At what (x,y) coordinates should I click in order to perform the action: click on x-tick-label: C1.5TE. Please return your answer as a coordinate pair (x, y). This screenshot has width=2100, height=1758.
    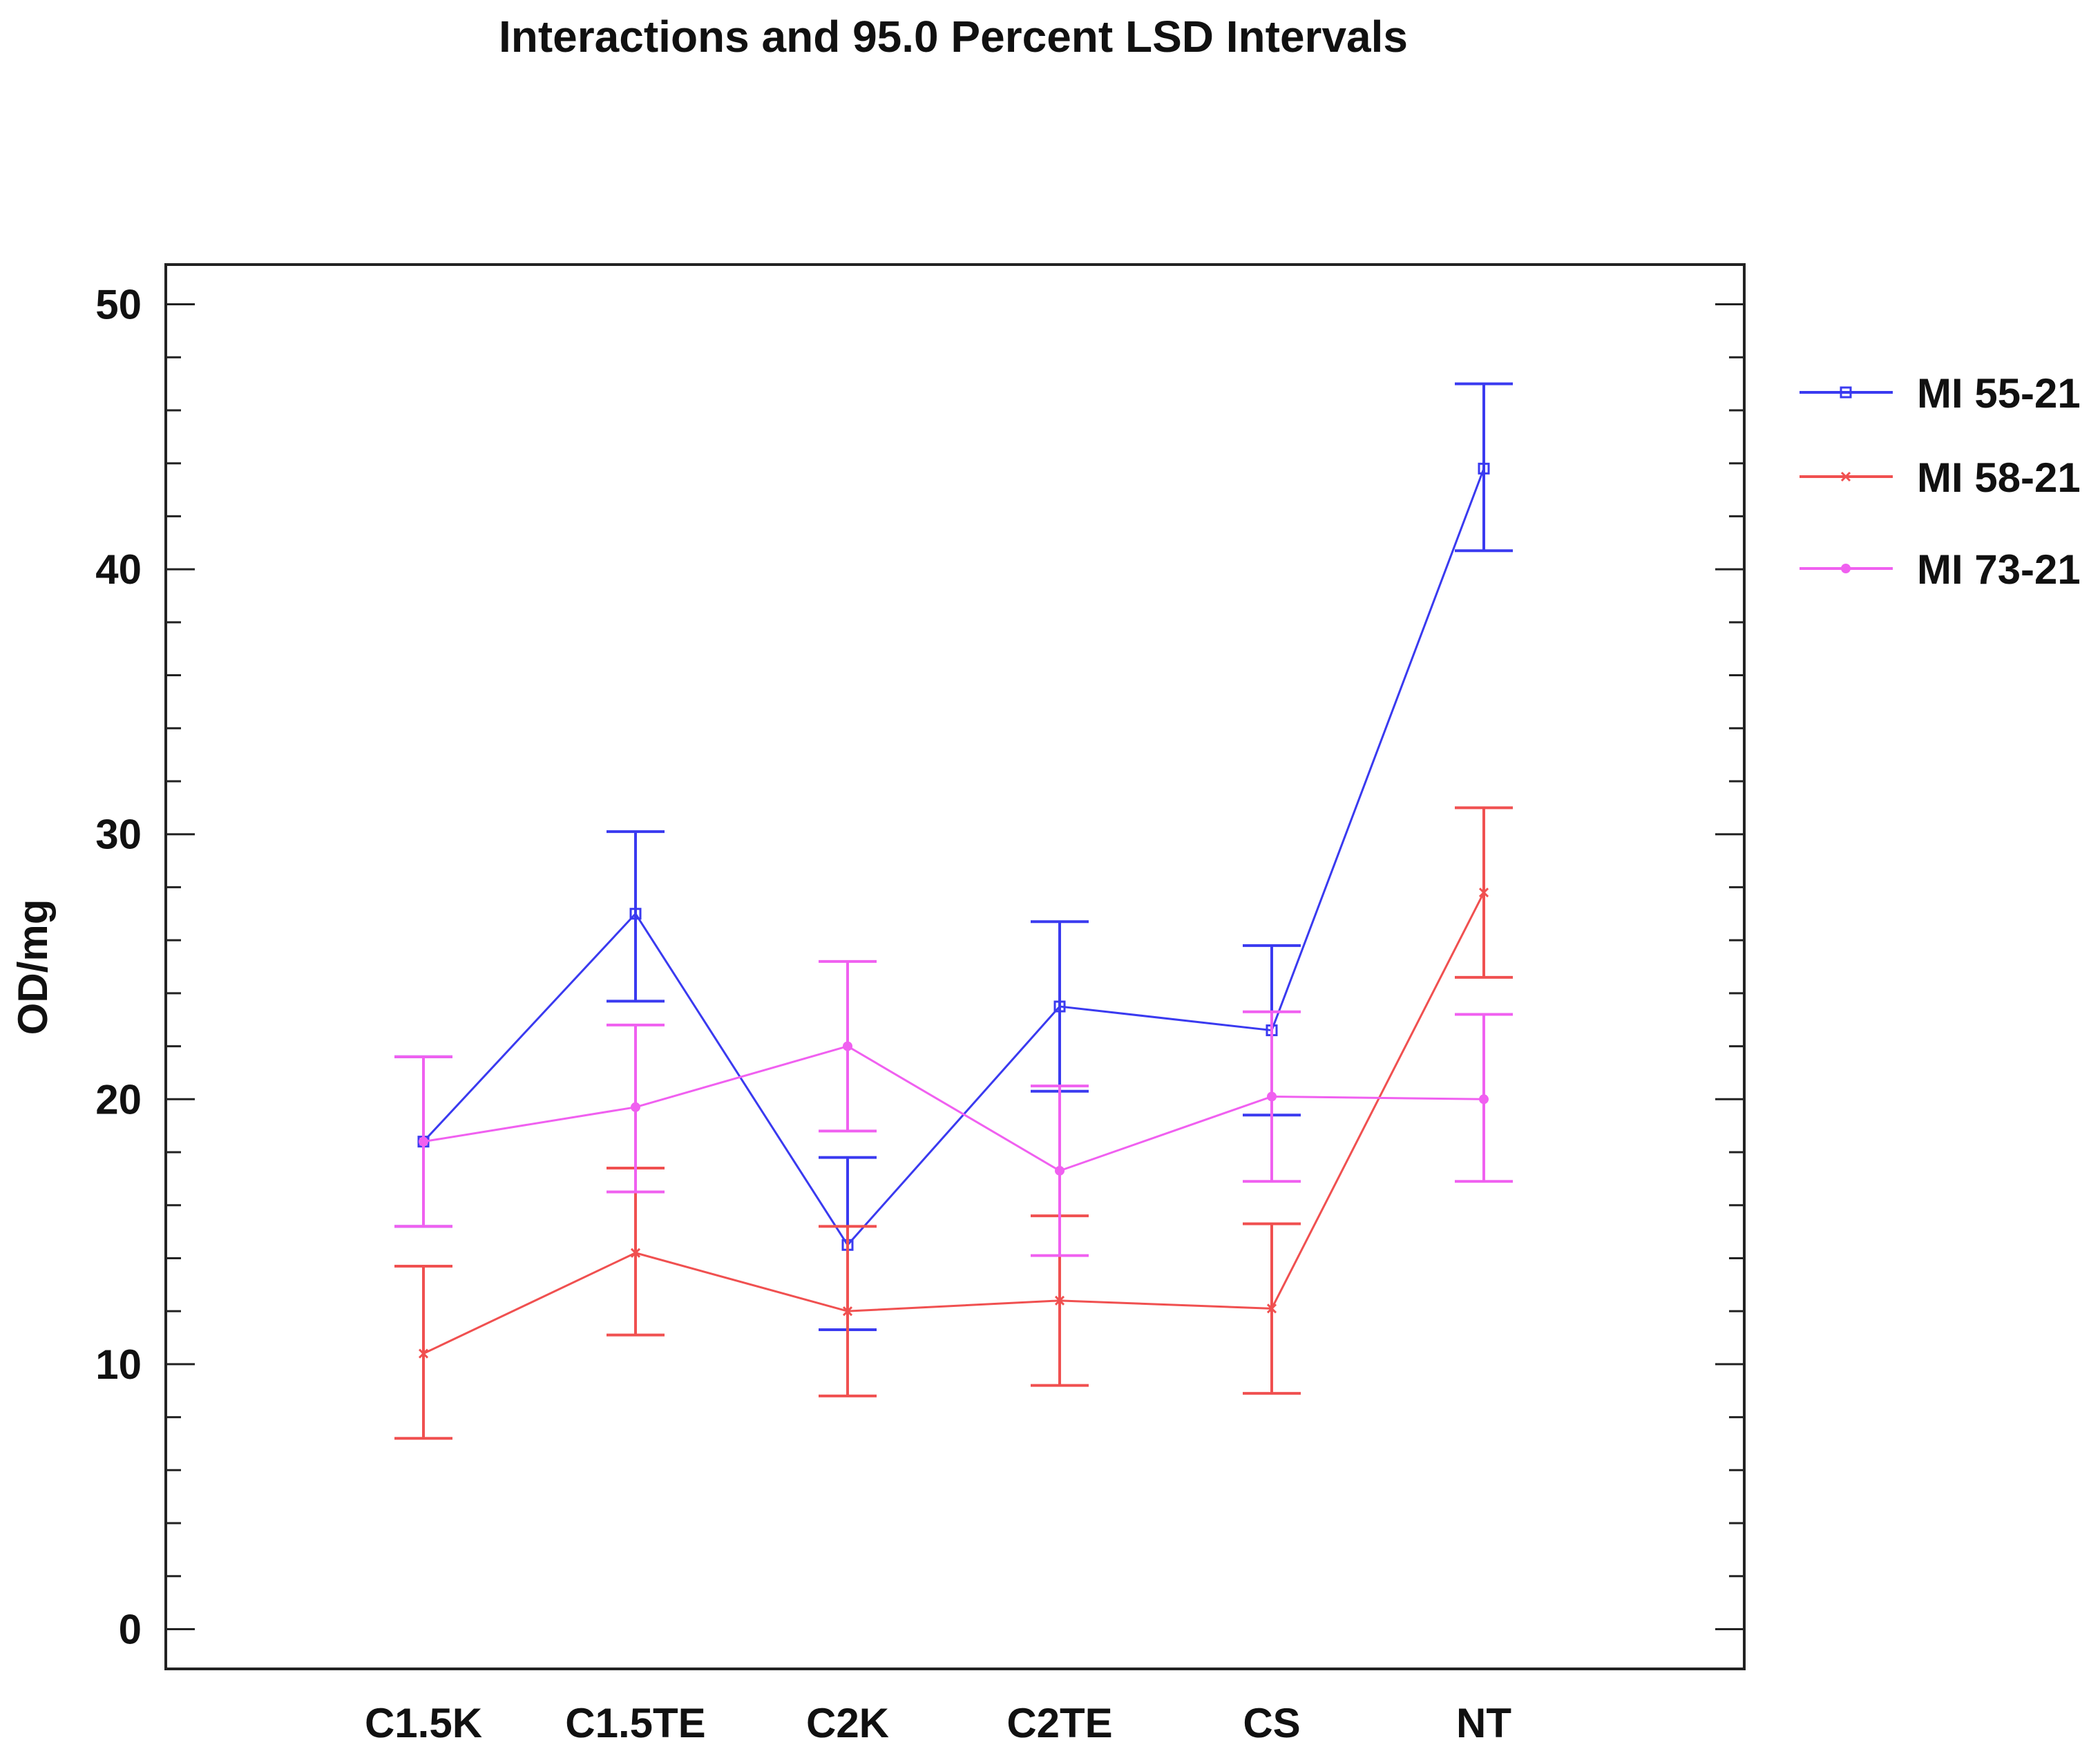
    Looking at the image, I should click on (635, 1723).